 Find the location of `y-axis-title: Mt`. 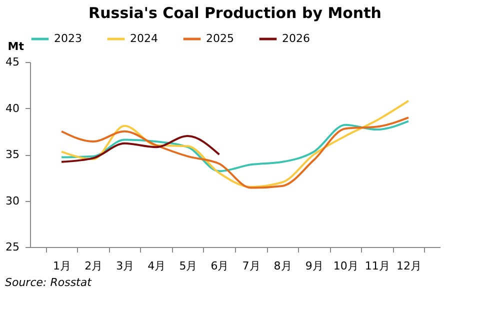

y-axis-title: Mt is located at coordinates (16, 46).